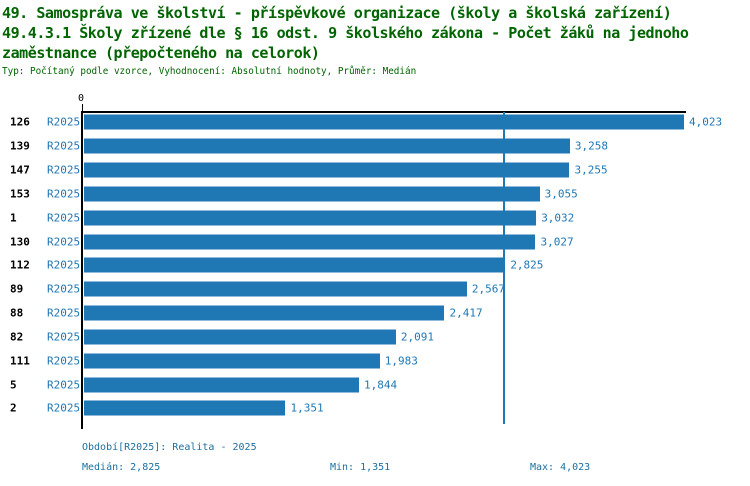  What do you see at coordinates (307, 408) in the screenshot?
I see `bar-value-label: 1,351` at bounding box center [307, 408].